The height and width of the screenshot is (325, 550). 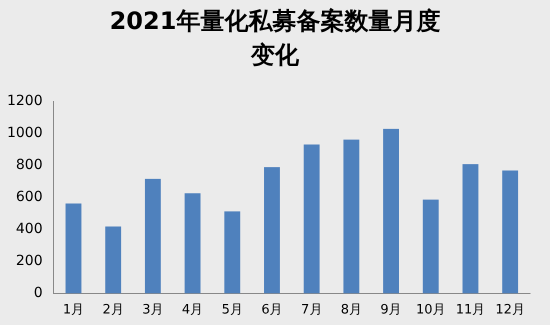 What do you see at coordinates (275, 38) in the screenshot?
I see `chart-title: 2021年量化私募备案数量月度变化` at bounding box center [275, 38].